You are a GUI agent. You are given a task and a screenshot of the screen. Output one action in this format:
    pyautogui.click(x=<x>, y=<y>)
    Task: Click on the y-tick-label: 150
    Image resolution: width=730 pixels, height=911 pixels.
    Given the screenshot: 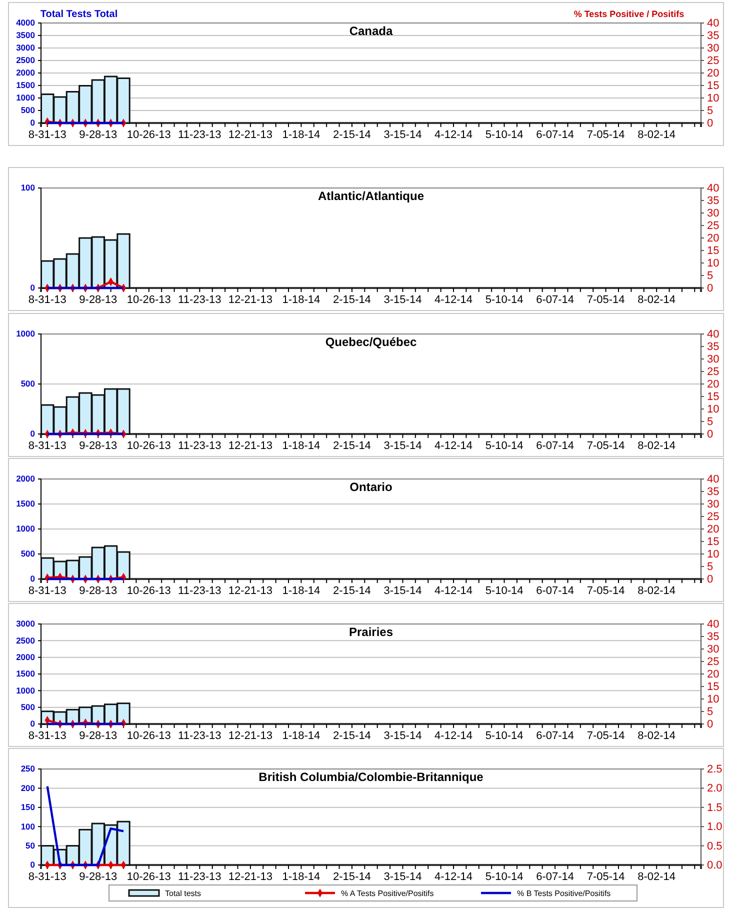 What is the action you would take?
    pyautogui.click(x=28, y=807)
    